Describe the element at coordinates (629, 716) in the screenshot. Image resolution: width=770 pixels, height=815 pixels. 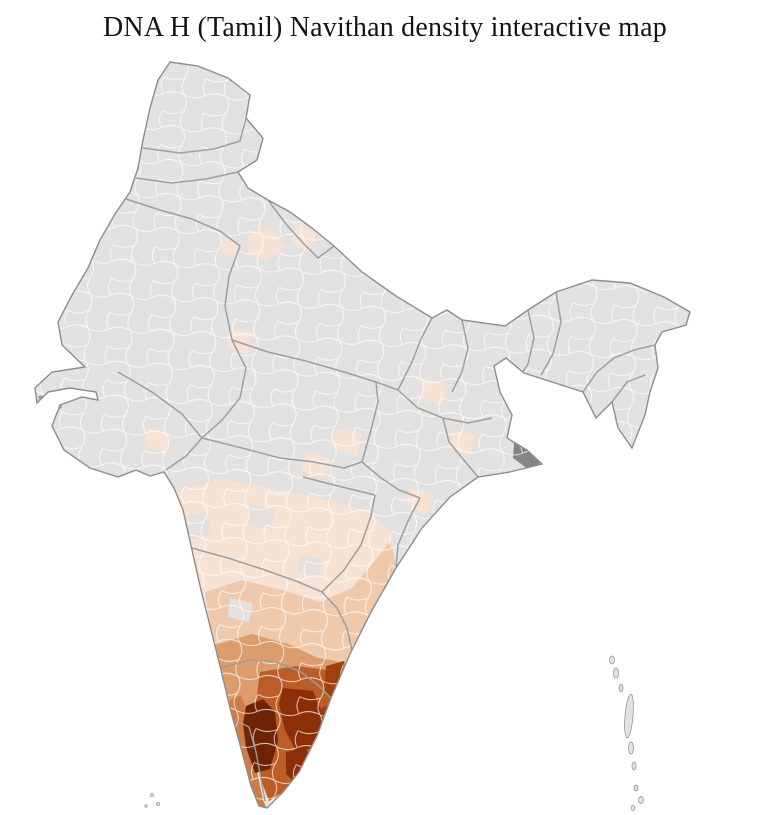
I see `island-andaman-main` at that location.